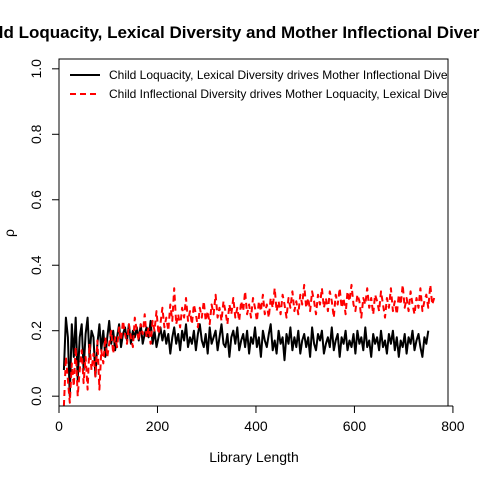  Describe the element at coordinates (36, 200) in the screenshot. I see `y-tick-label: 0.6` at that location.